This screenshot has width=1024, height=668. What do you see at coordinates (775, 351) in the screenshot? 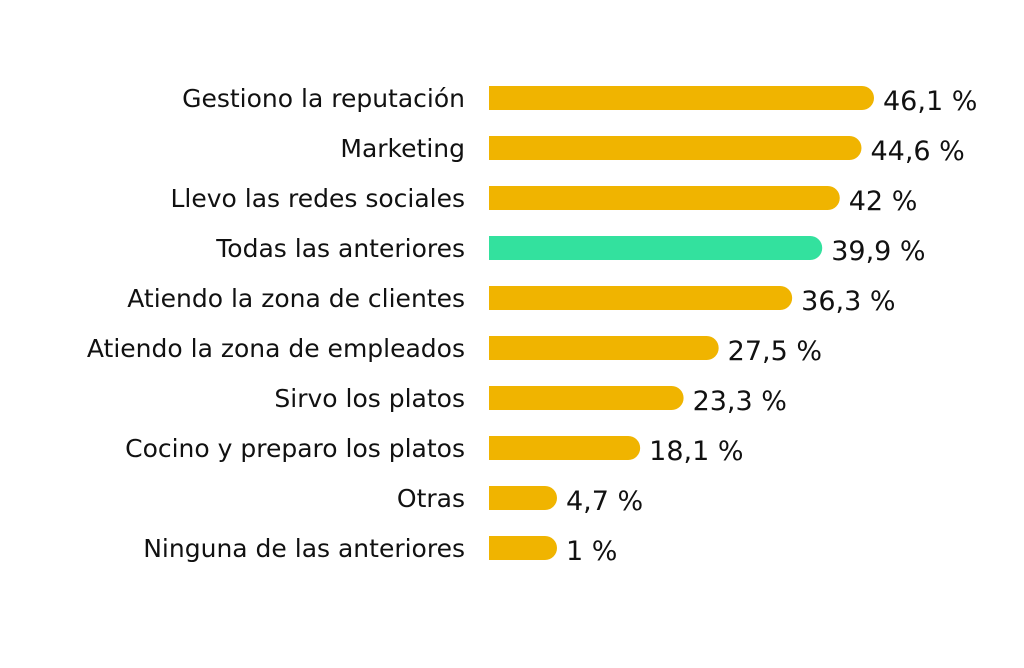
I see `value-label-6: 27,5 %` at bounding box center [775, 351].